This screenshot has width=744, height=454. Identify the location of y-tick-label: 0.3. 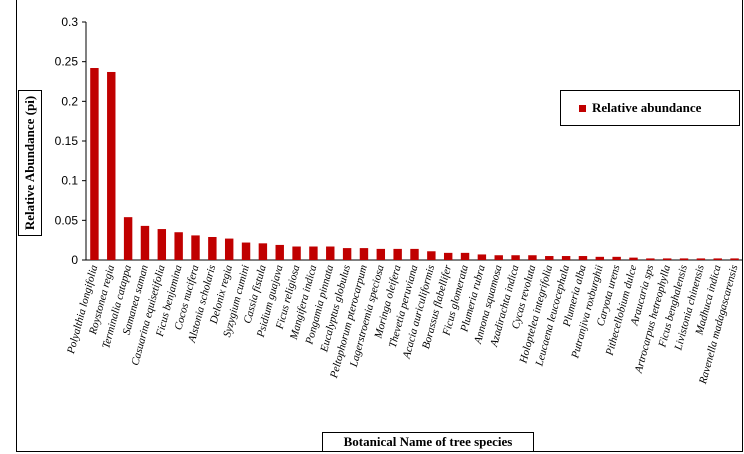
(69, 22).